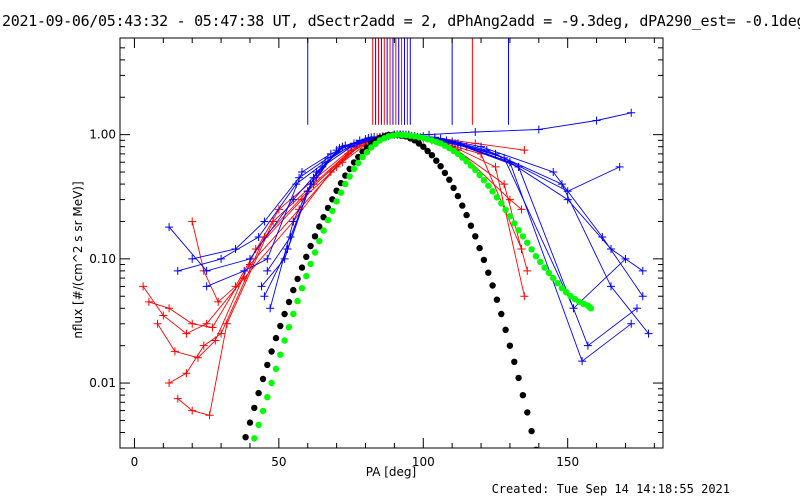 This screenshot has height=500, width=800. What do you see at coordinates (567, 462) in the screenshot?
I see `x-tick-label: 150` at bounding box center [567, 462].